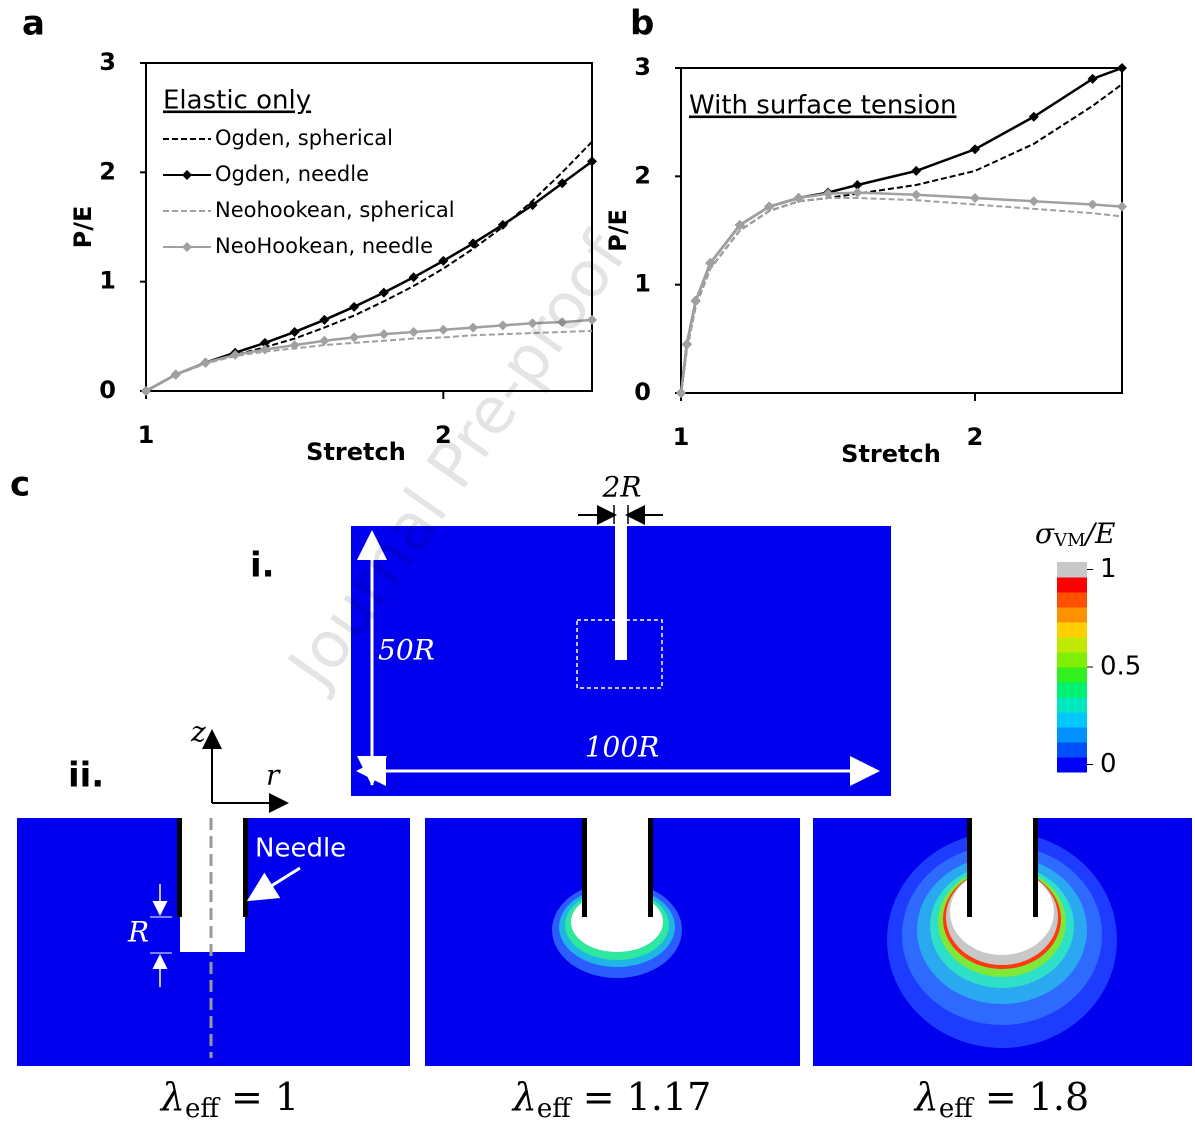 The image size is (1195, 1132). What do you see at coordinates (1031, 1097) in the screenshot?
I see `caption-value: = 1.8` at bounding box center [1031, 1097].